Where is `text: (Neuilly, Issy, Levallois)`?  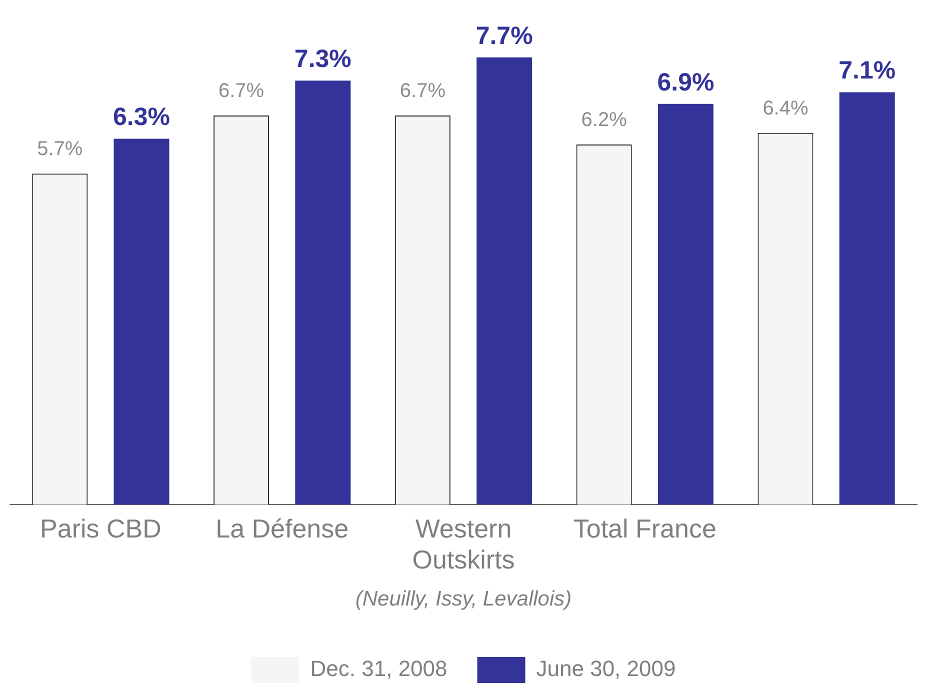
text: (Neuilly, Issy, Levallois) is located at coordinates (463, 598).